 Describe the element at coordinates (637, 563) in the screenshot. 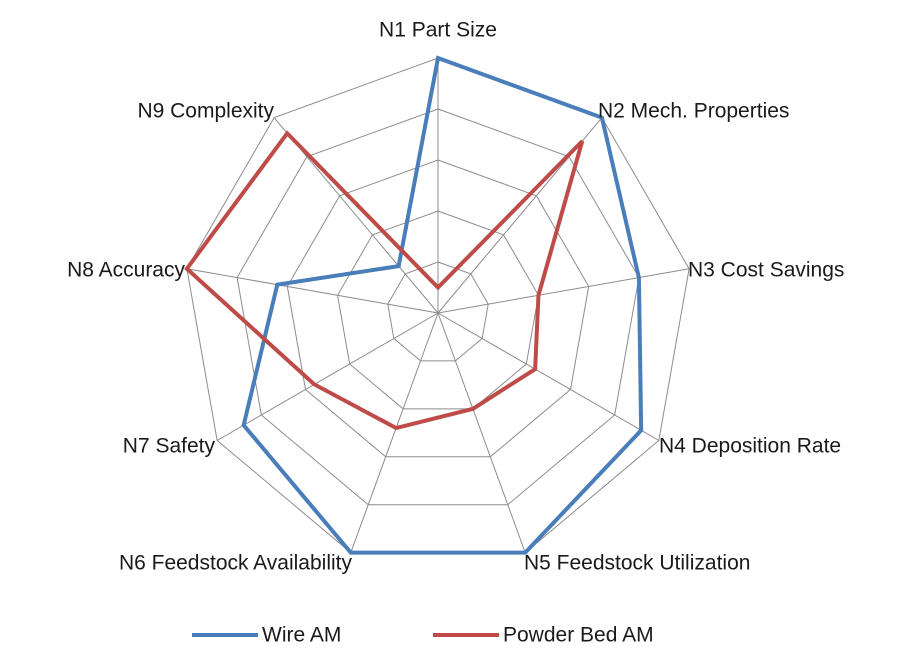

I see `axis-label-n5: N5 Feedstock Utilization` at that location.